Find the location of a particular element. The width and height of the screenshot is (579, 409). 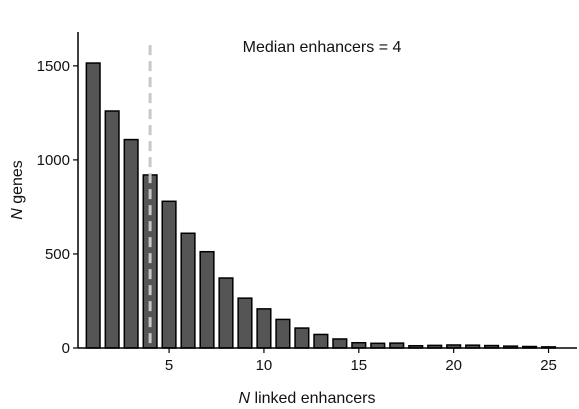

x-axis-label: N linked enhancers is located at coordinates (307, 398).